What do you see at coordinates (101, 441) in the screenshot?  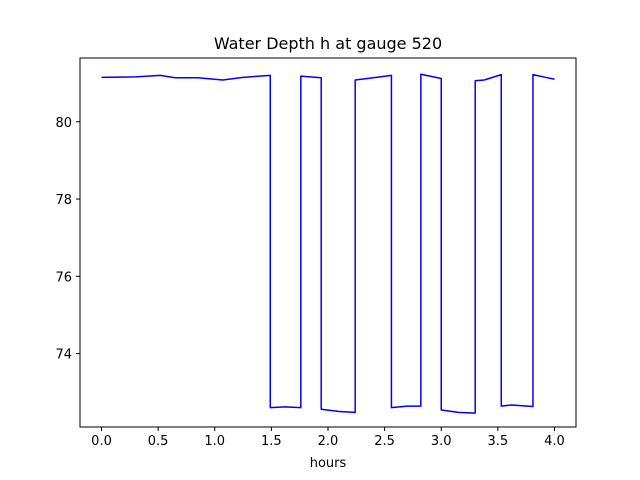 I see `x-tick-label: 0.0` at bounding box center [101, 441].